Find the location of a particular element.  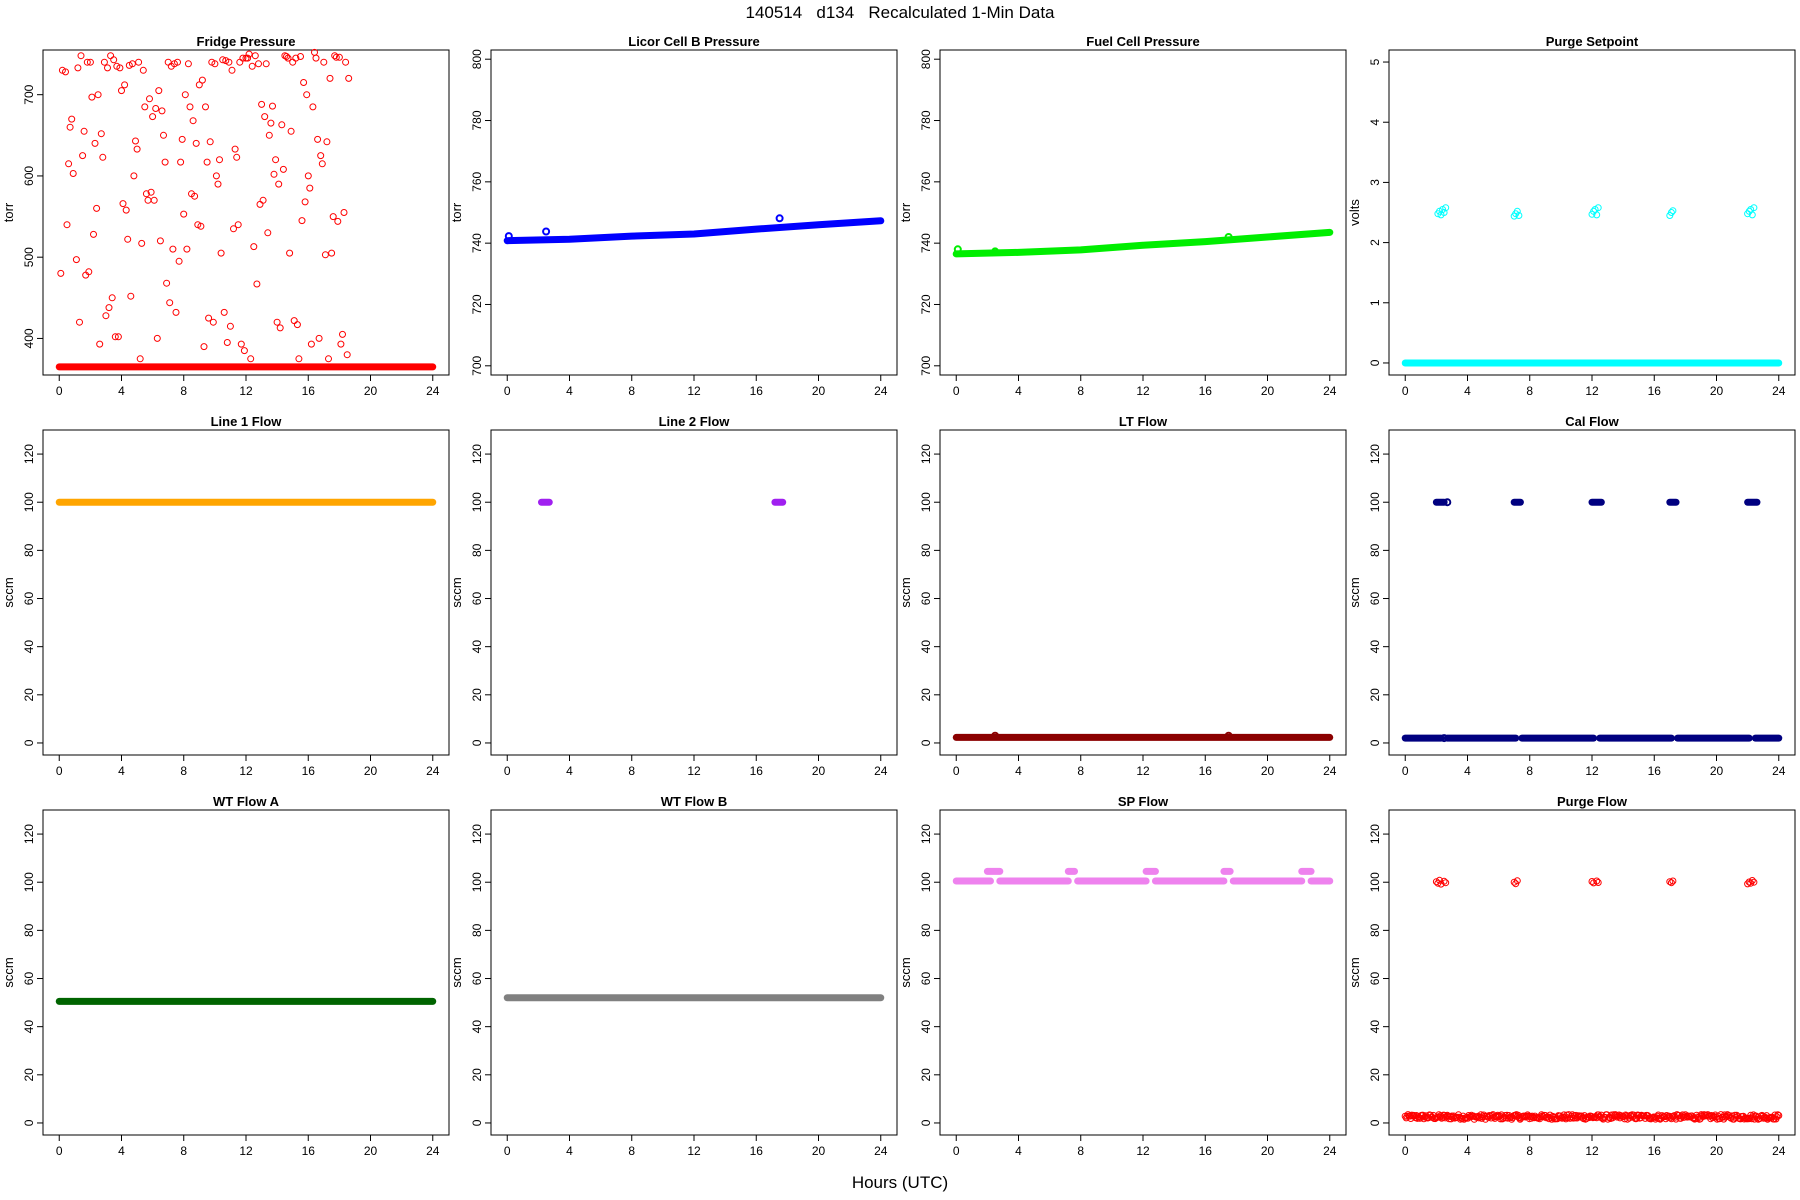

panel-title: LT Flow is located at coordinates (1143, 421).